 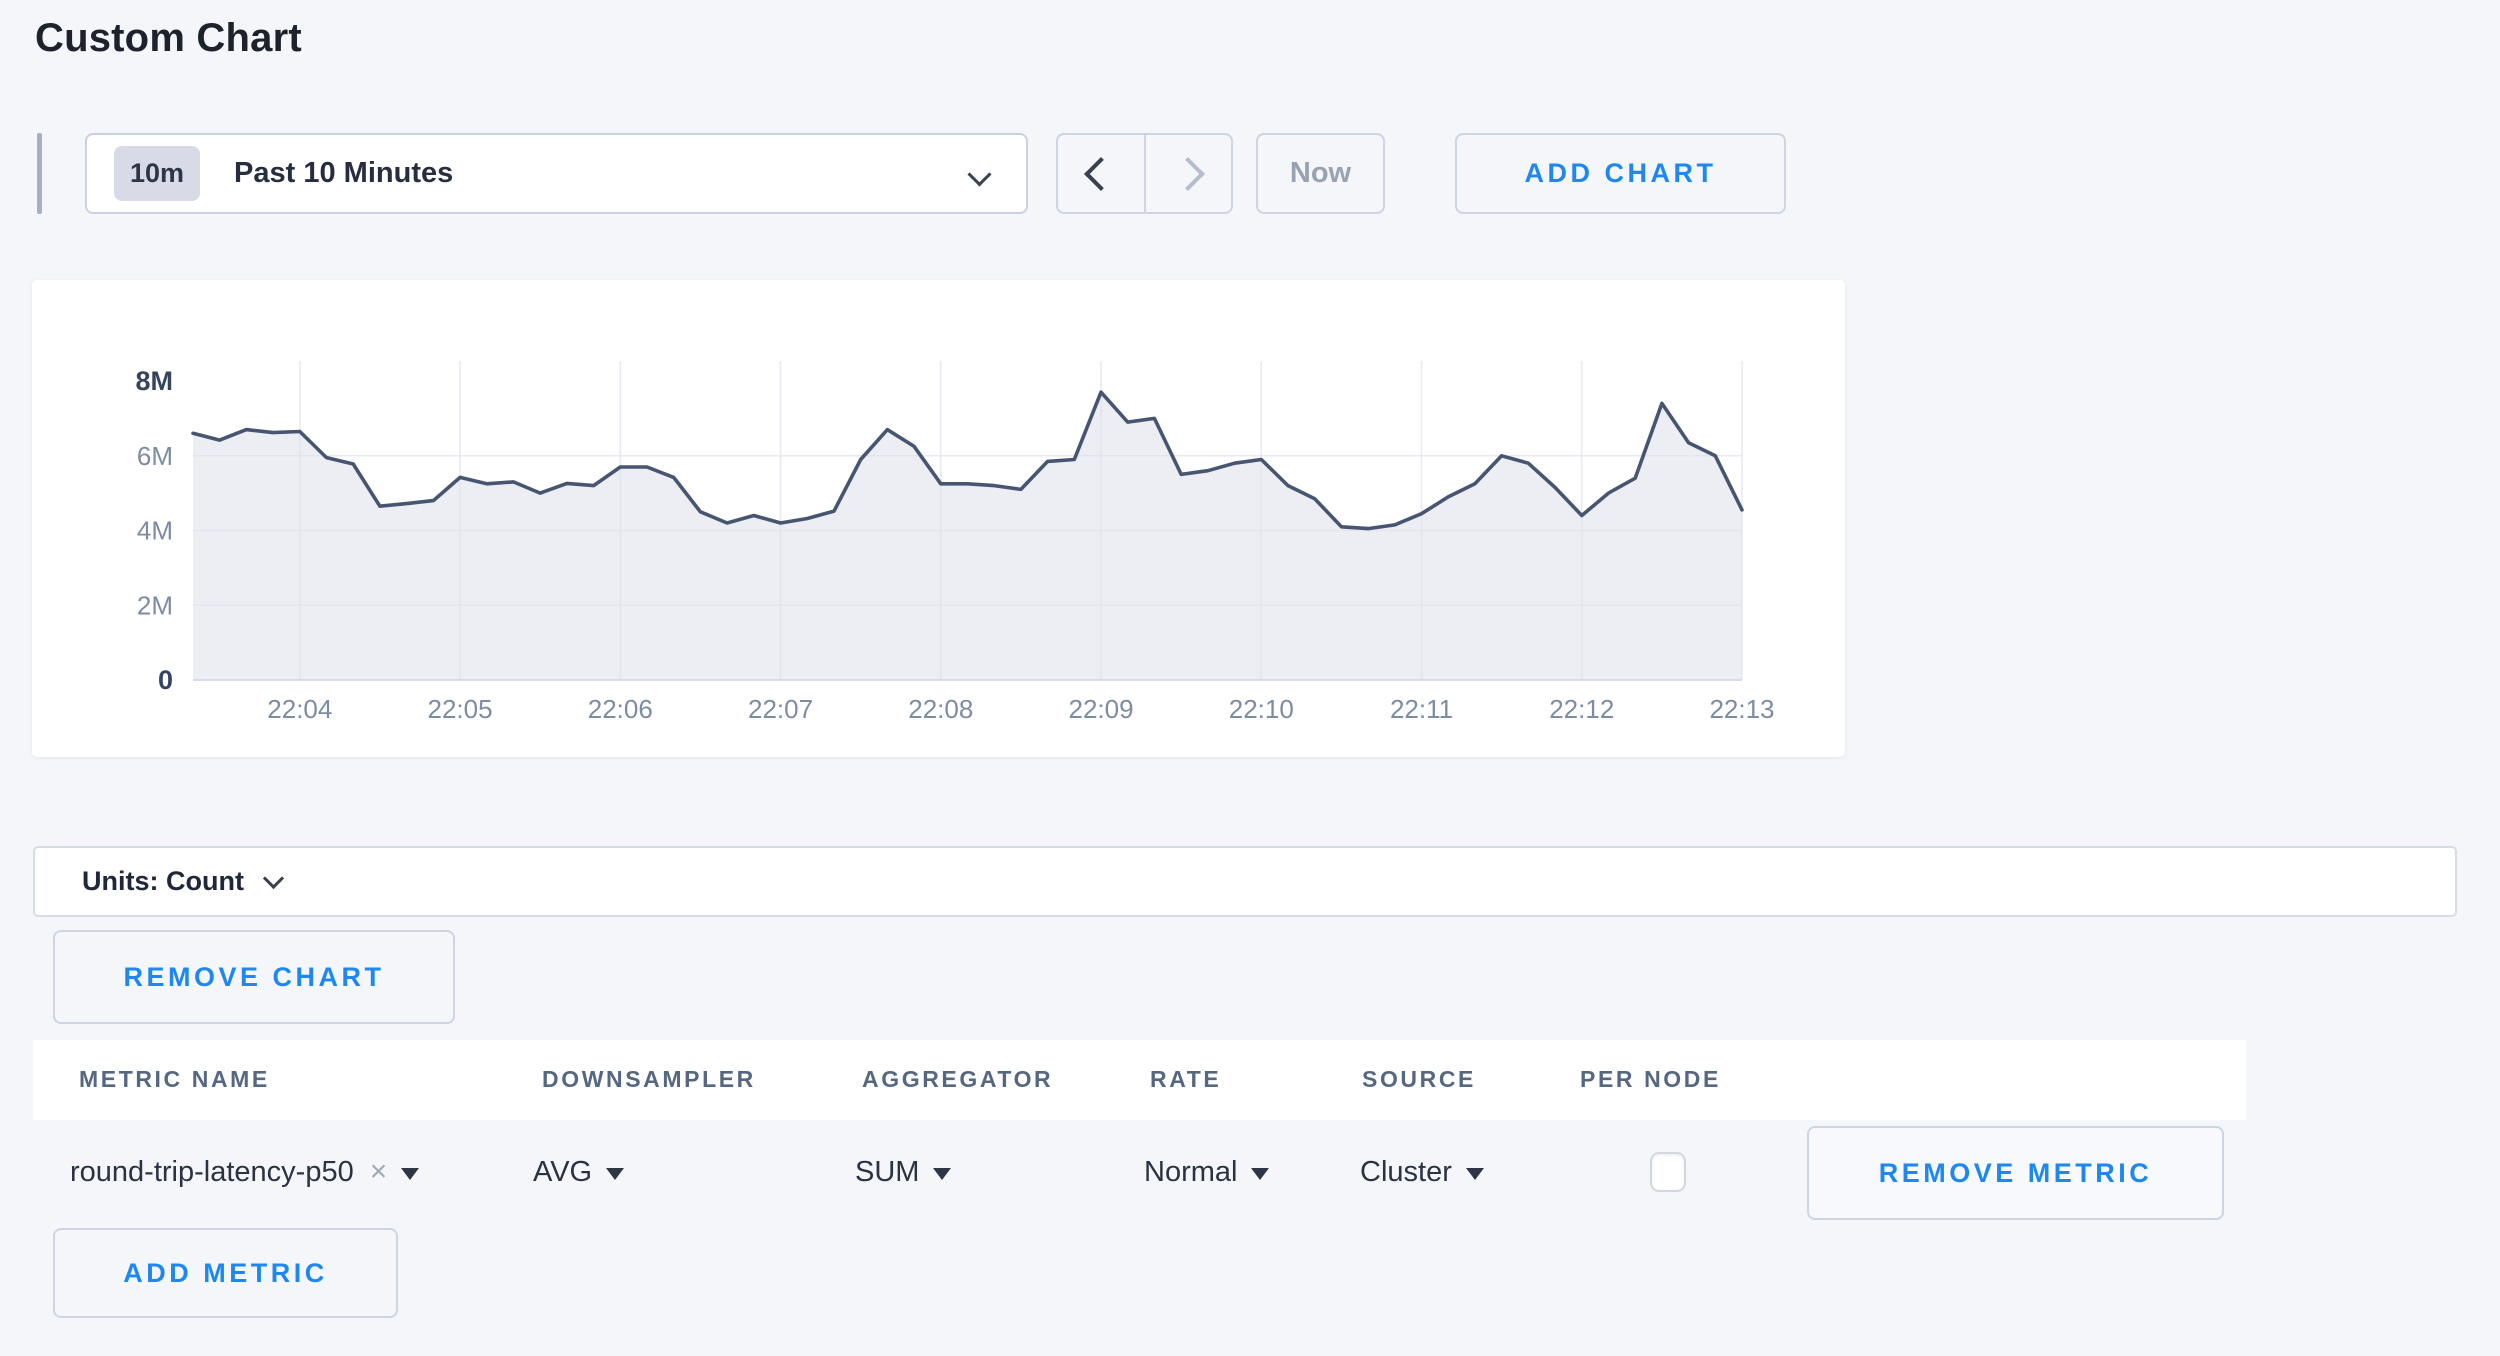 I want to click on source-select: Cluster, so click(x=1422, y=1172).